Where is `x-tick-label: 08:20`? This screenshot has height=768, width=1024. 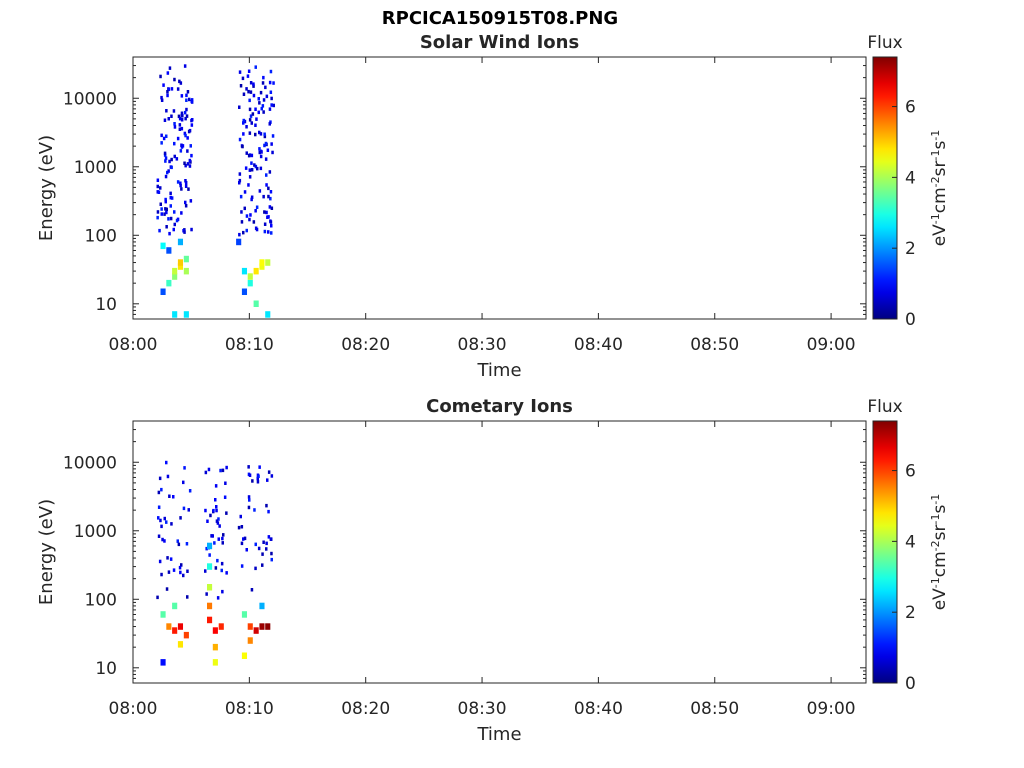
x-tick-label: 08:20 is located at coordinates (365, 345).